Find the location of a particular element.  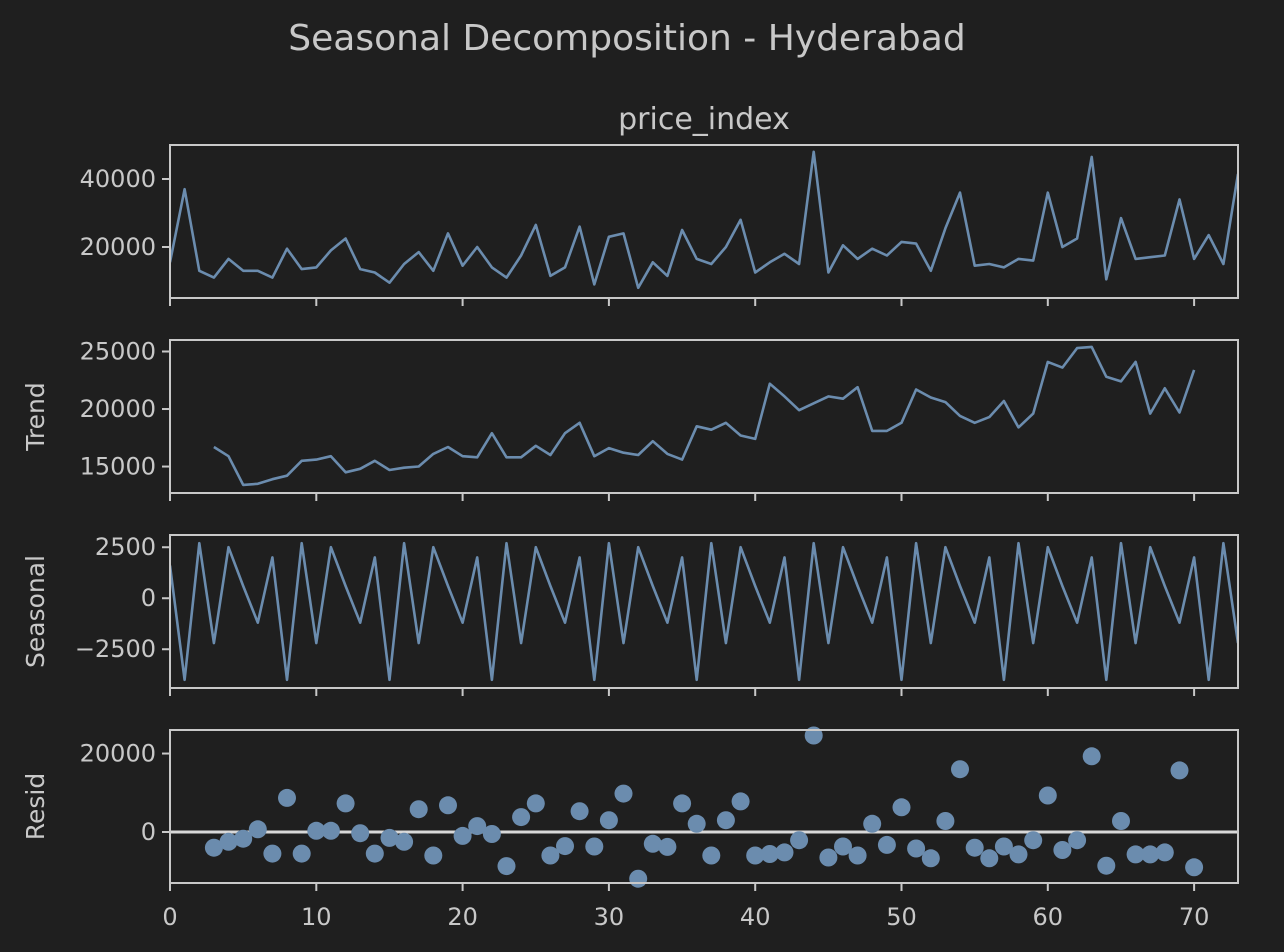

resid-ytick-label: 20000 is located at coordinates (118, 754).